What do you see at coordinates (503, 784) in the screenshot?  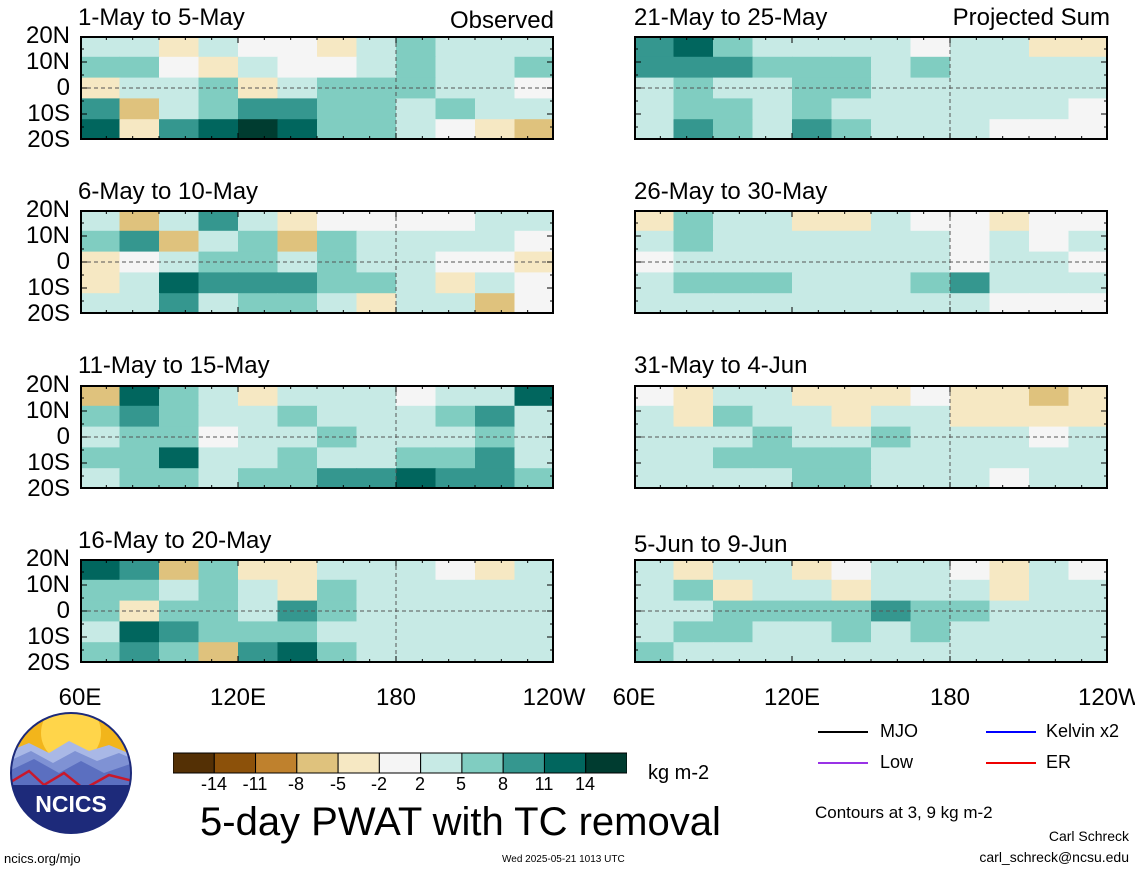 I see `colorbar-tick-label: 8` at bounding box center [503, 784].